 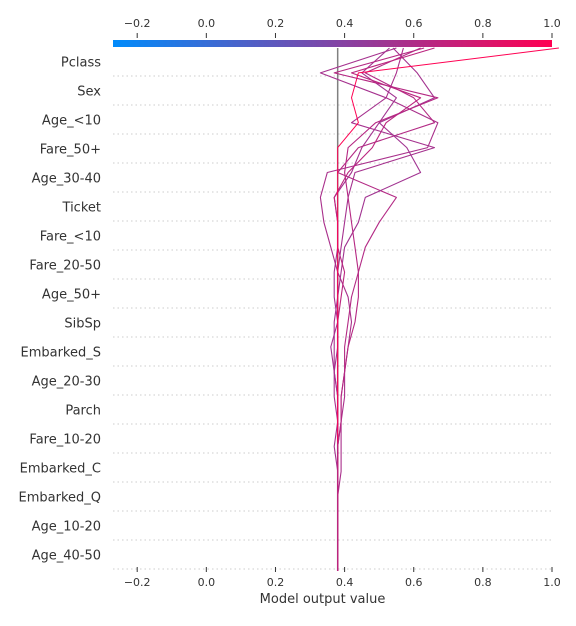 I want to click on feature-label: SibSp, so click(x=82, y=324).